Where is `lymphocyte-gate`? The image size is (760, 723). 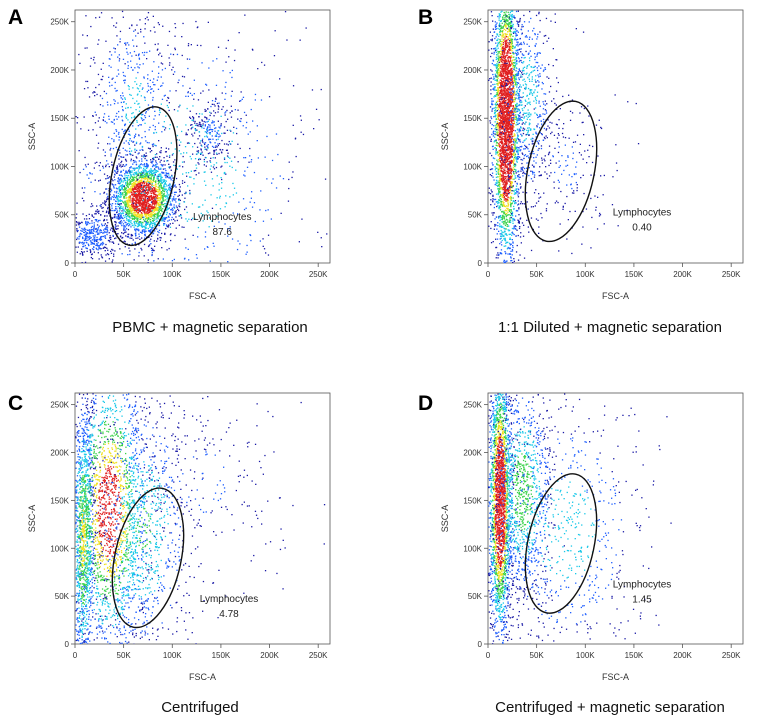 lymphocyte-gate is located at coordinates (143, 176).